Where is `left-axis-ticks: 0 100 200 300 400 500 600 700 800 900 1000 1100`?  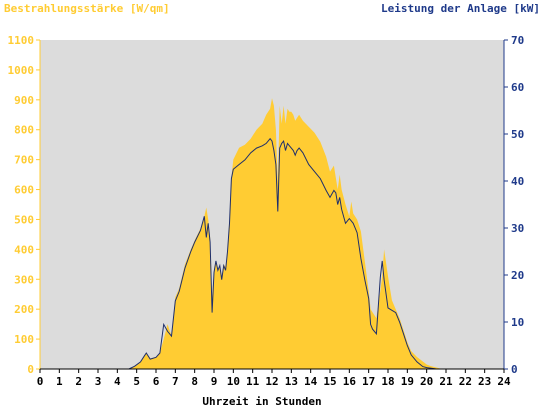 left-axis-ticks: 0 100 200 300 400 500 600 700 800 900 1000 1100 is located at coordinates (24, 205).